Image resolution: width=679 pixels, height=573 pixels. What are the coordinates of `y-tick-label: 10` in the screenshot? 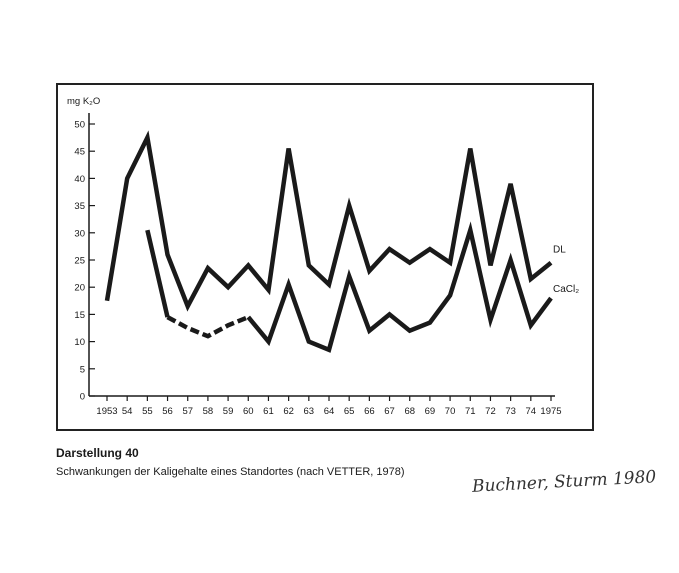 It's located at (79, 342).